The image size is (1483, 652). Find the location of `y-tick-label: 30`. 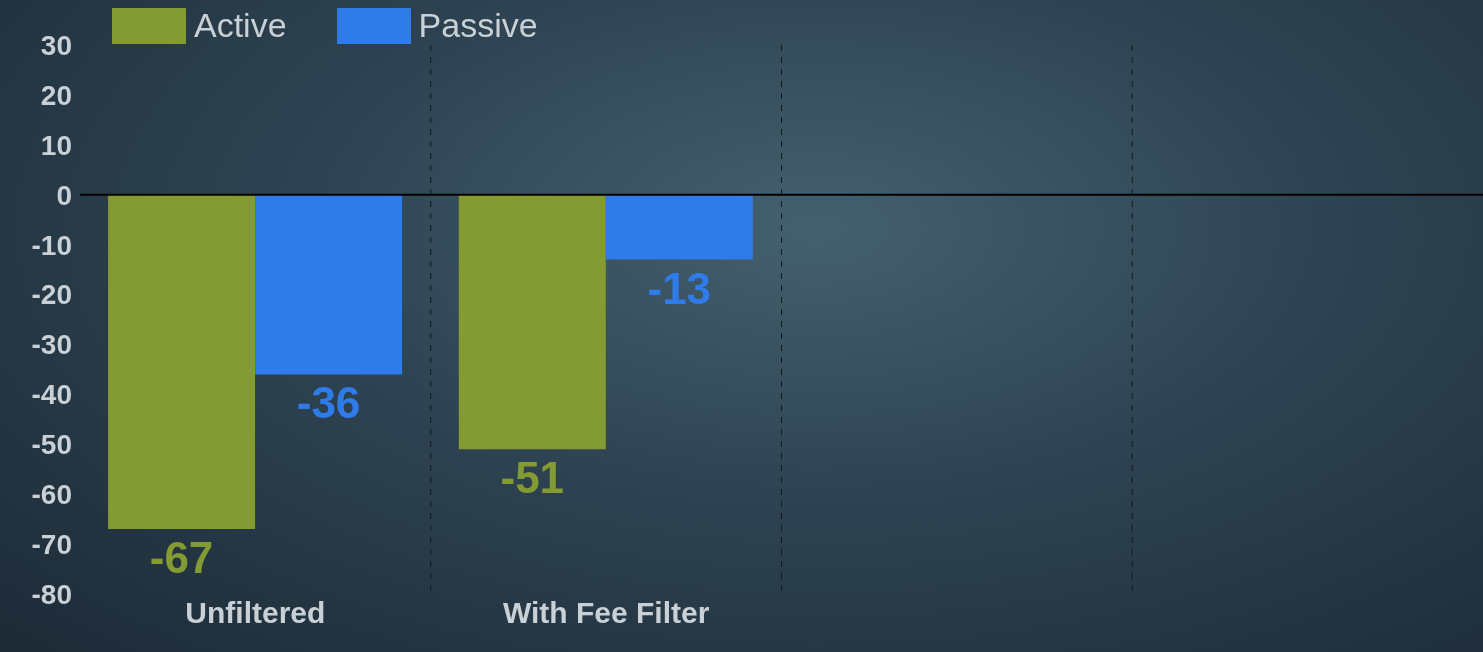

y-tick-label: 30 is located at coordinates (56, 45).